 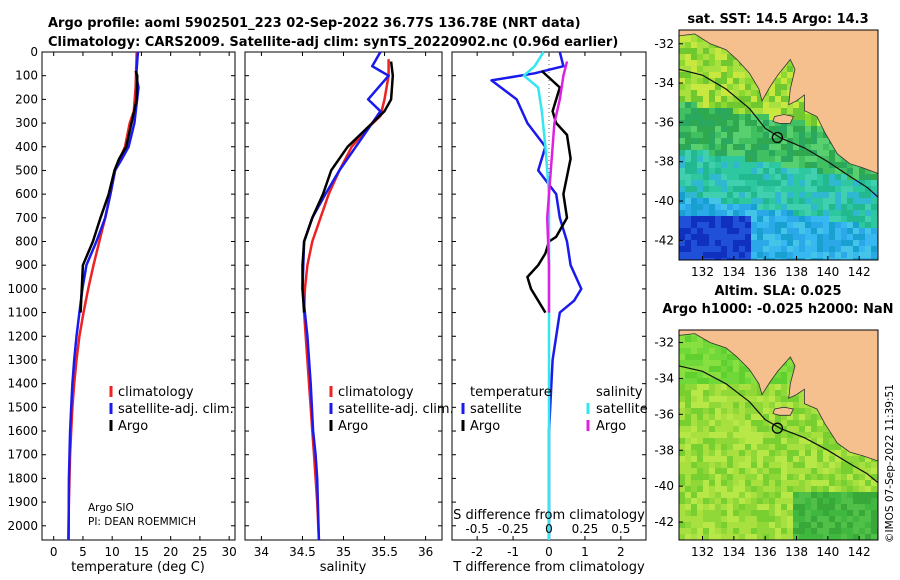 I want to click on legend-label: Argo, so click(x=611, y=426).